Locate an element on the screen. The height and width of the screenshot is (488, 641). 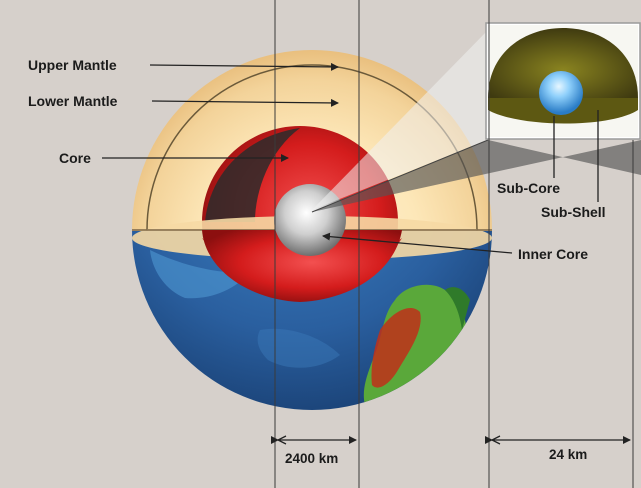
lower-mantle-leader is located at coordinates (245, 102).